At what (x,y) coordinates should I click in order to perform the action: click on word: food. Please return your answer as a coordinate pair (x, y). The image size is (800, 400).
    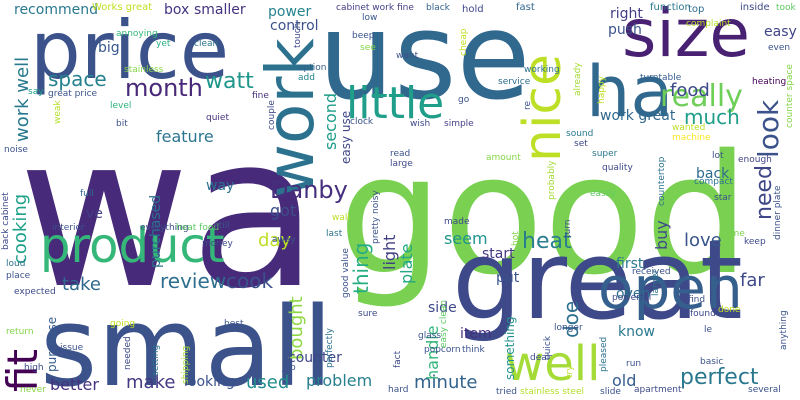
    Looking at the image, I should click on (690, 90).